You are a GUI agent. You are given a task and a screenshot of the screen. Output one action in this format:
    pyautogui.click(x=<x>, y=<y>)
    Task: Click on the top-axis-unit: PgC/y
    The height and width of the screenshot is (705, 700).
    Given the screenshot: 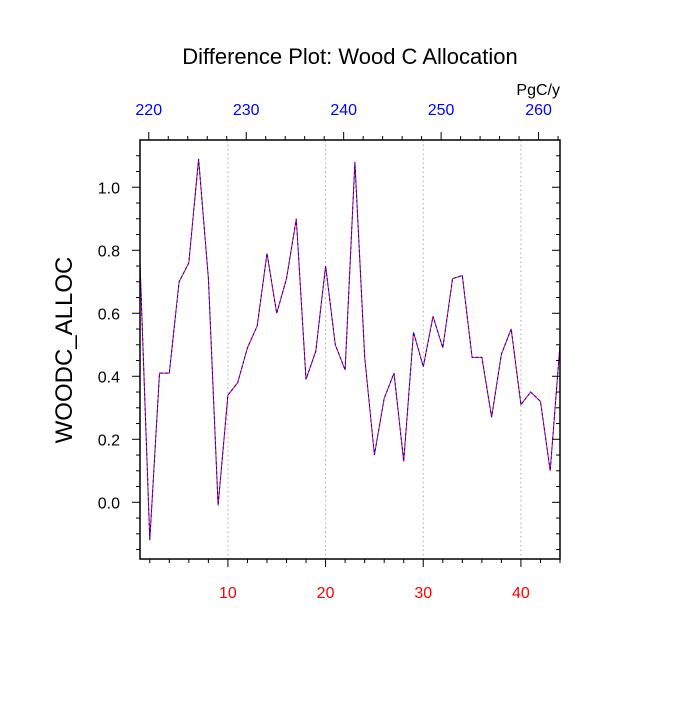 What is the action you would take?
    pyautogui.click(x=538, y=90)
    